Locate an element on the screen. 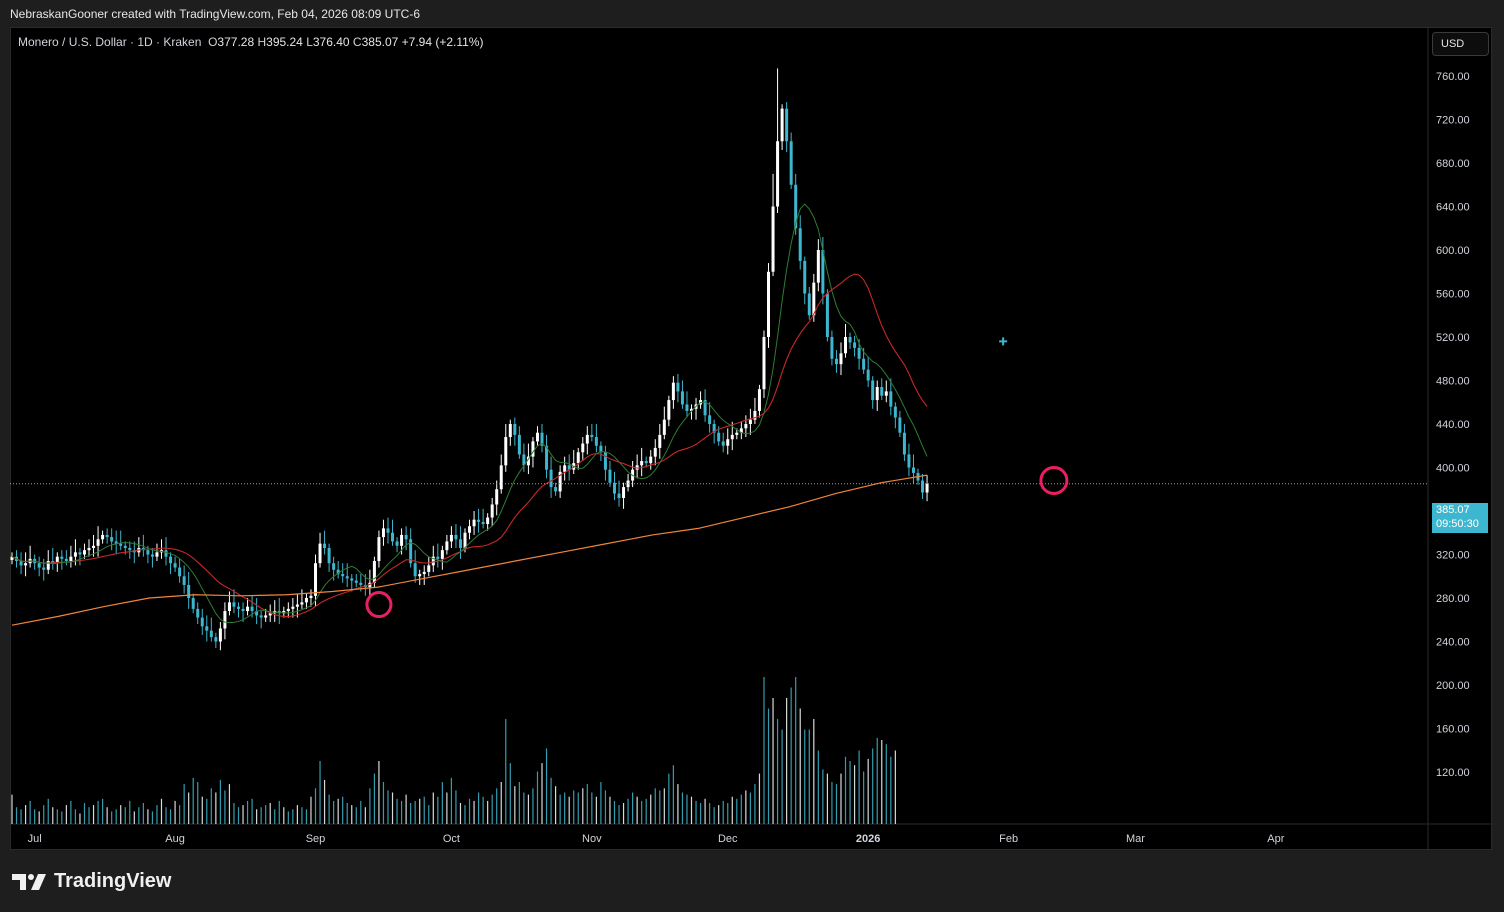  y-tick-label: 440.00 is located at coordinates (1453, 425).